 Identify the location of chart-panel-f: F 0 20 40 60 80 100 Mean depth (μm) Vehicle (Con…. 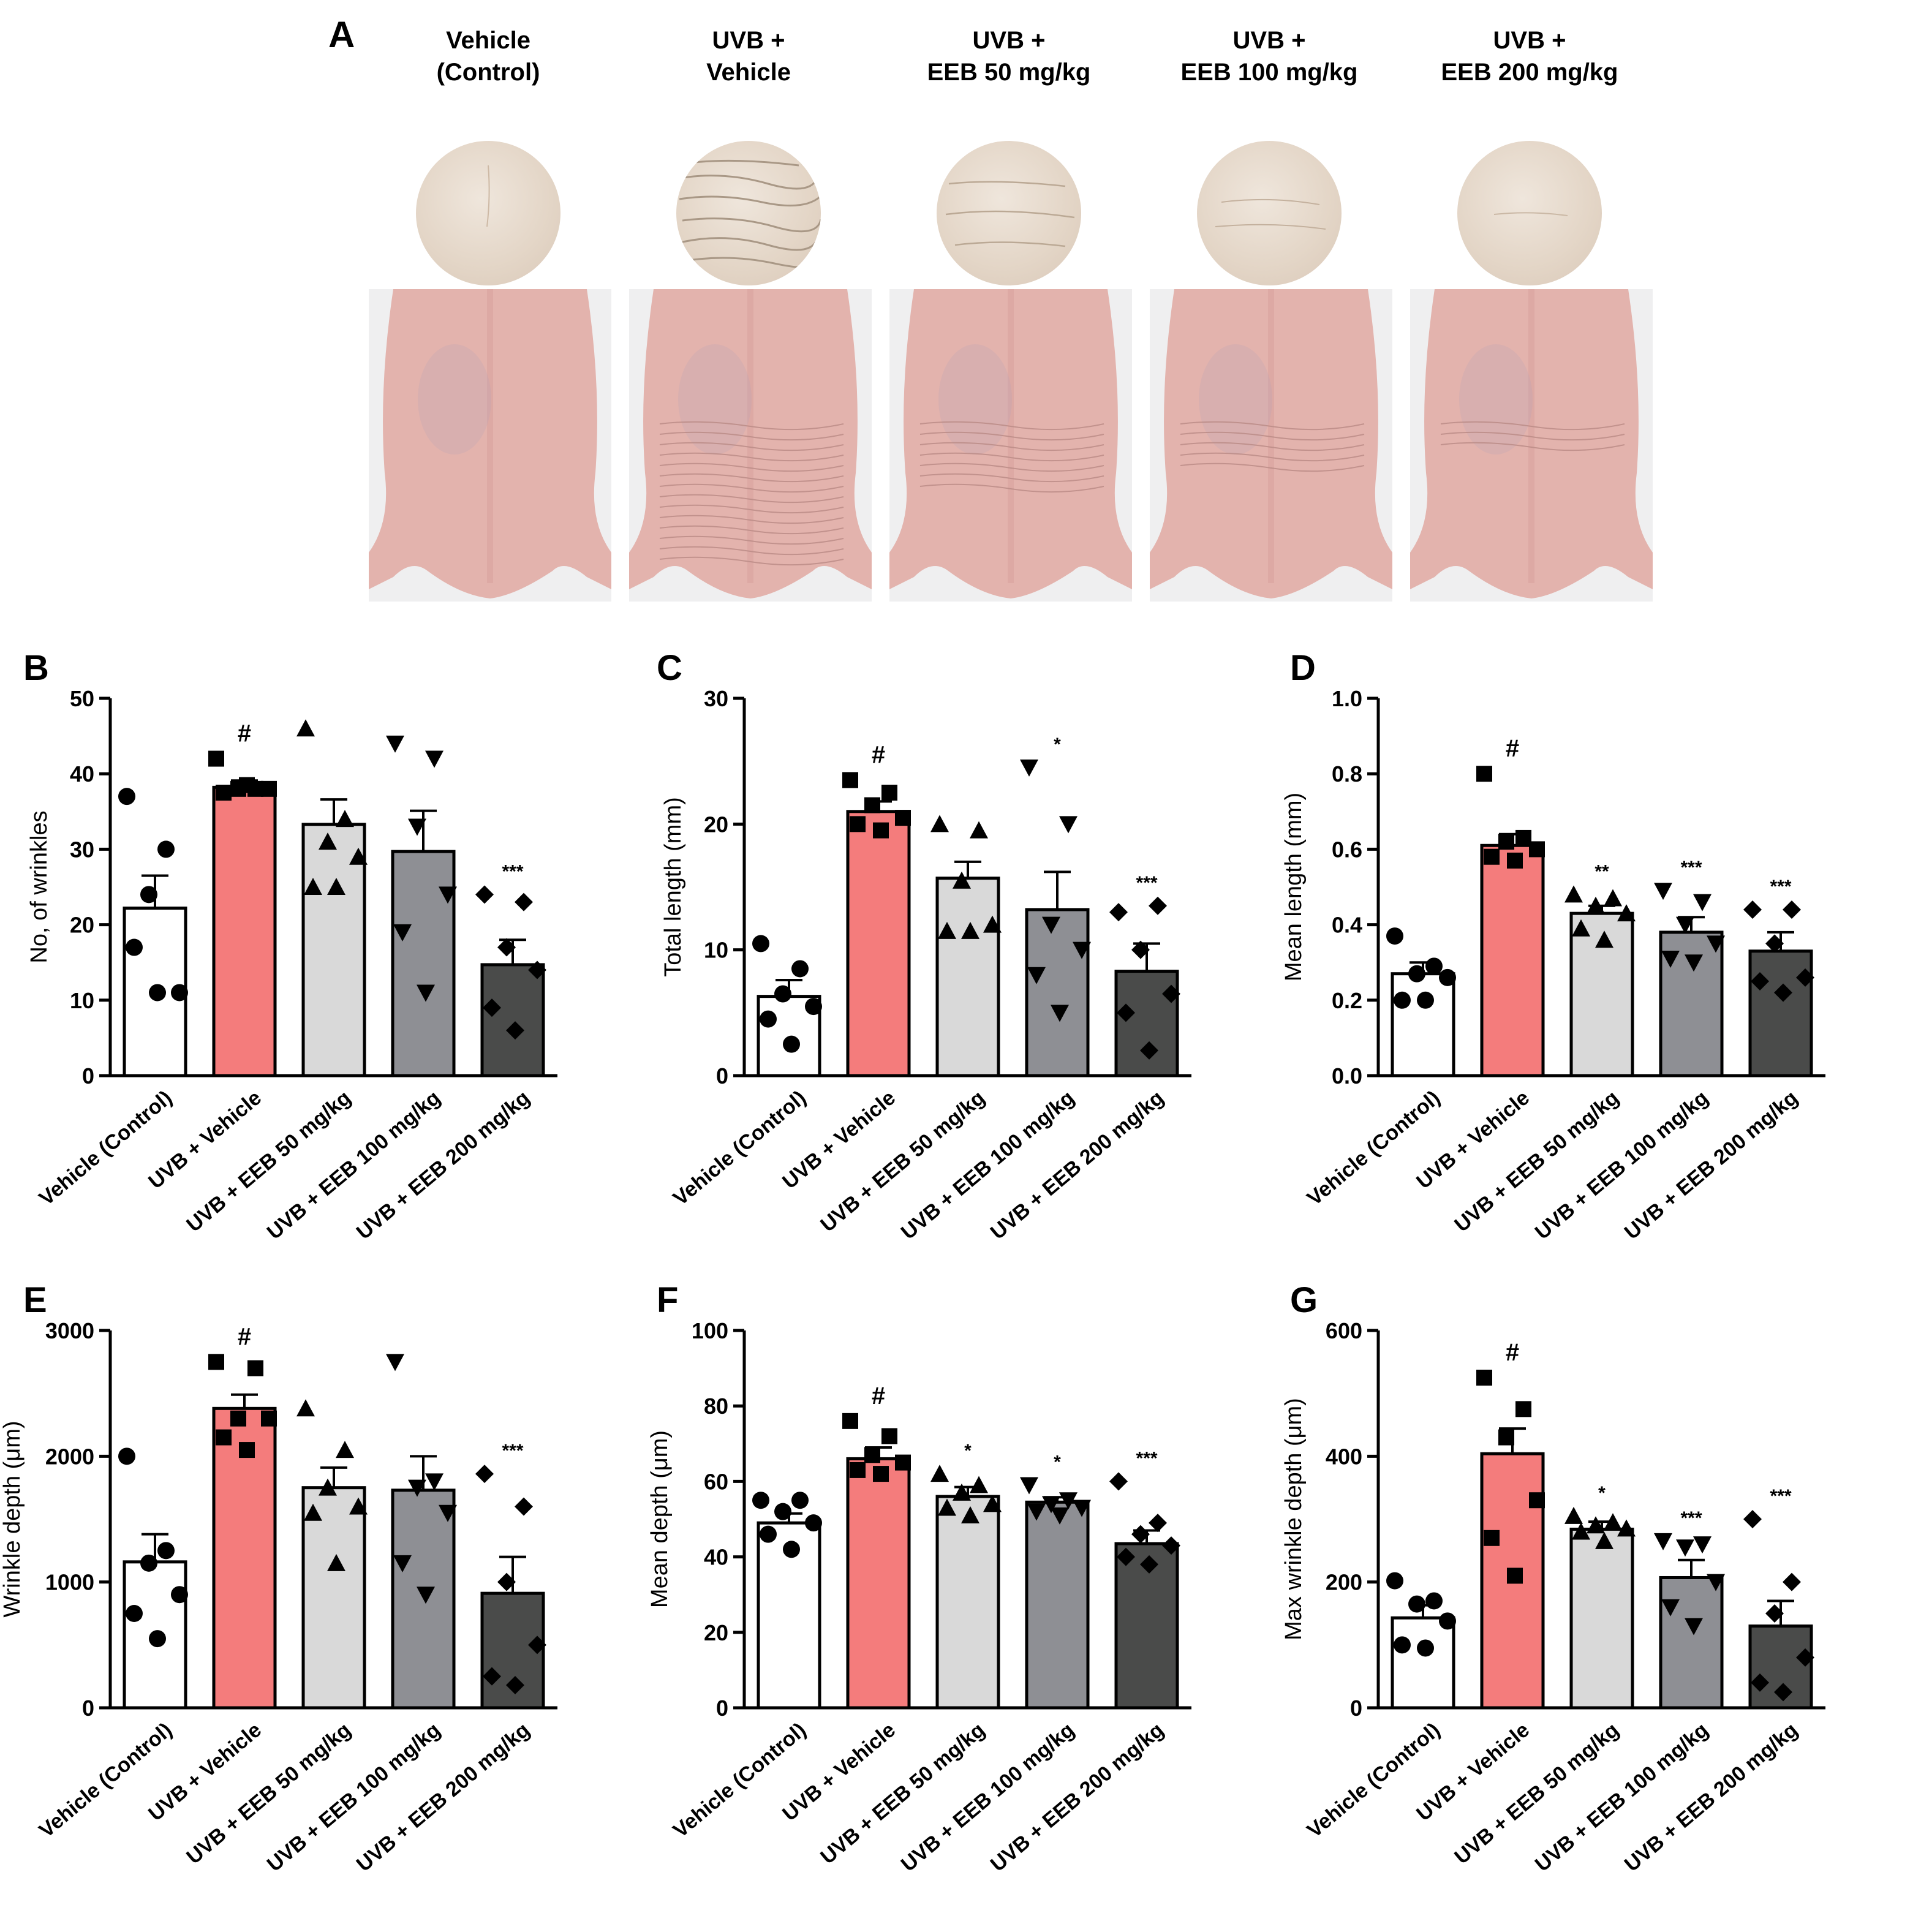
(919, 1578).